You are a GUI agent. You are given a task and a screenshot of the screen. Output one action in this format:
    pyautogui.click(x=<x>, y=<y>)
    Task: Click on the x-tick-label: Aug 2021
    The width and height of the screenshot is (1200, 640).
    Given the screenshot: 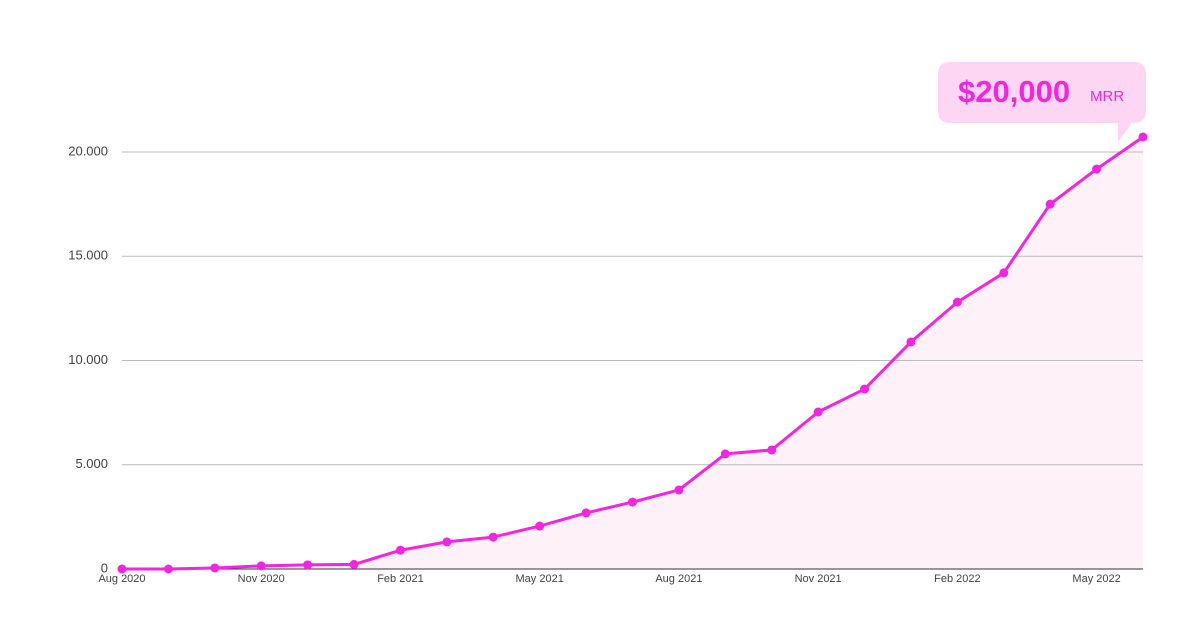 What is the action you would take?
    pyautogui.click(x=678, y=579)
    